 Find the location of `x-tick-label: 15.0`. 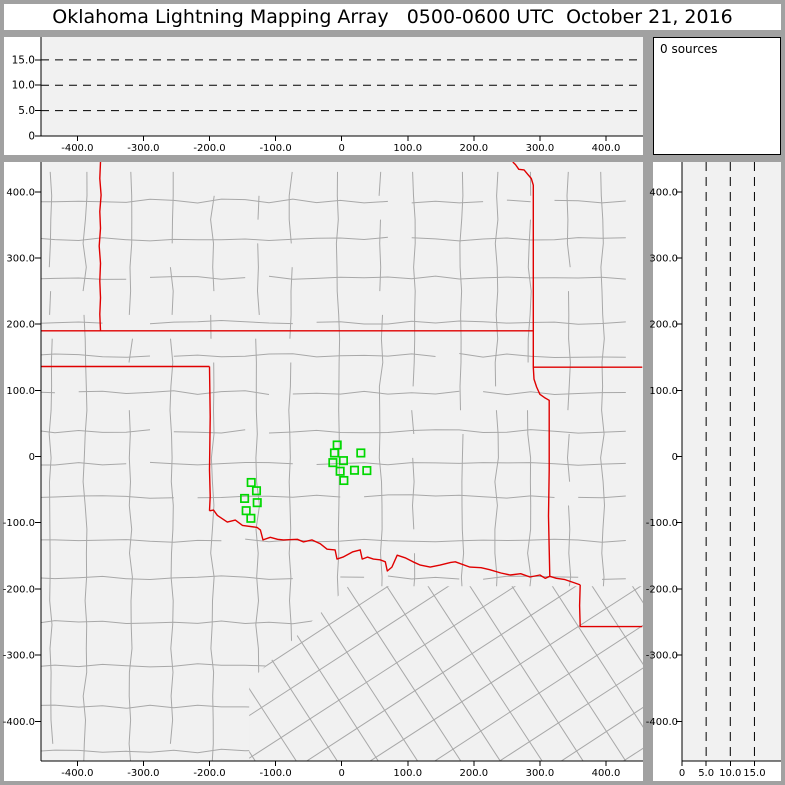

x-tick-label: 15.0 is located at coordinates (754, 773).